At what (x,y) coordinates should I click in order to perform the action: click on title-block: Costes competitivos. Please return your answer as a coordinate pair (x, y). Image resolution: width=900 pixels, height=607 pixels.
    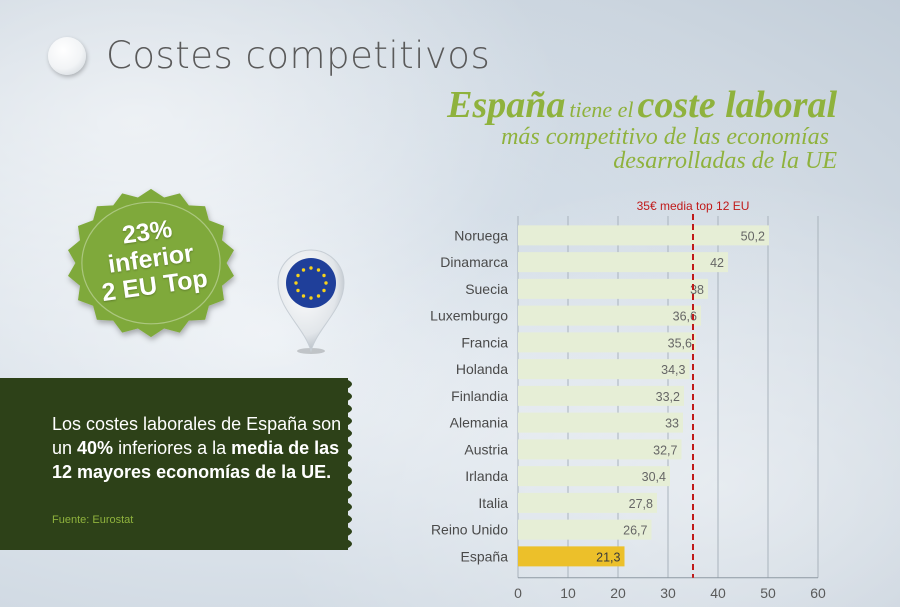
    Looking at the image, I should click on (269, 55).